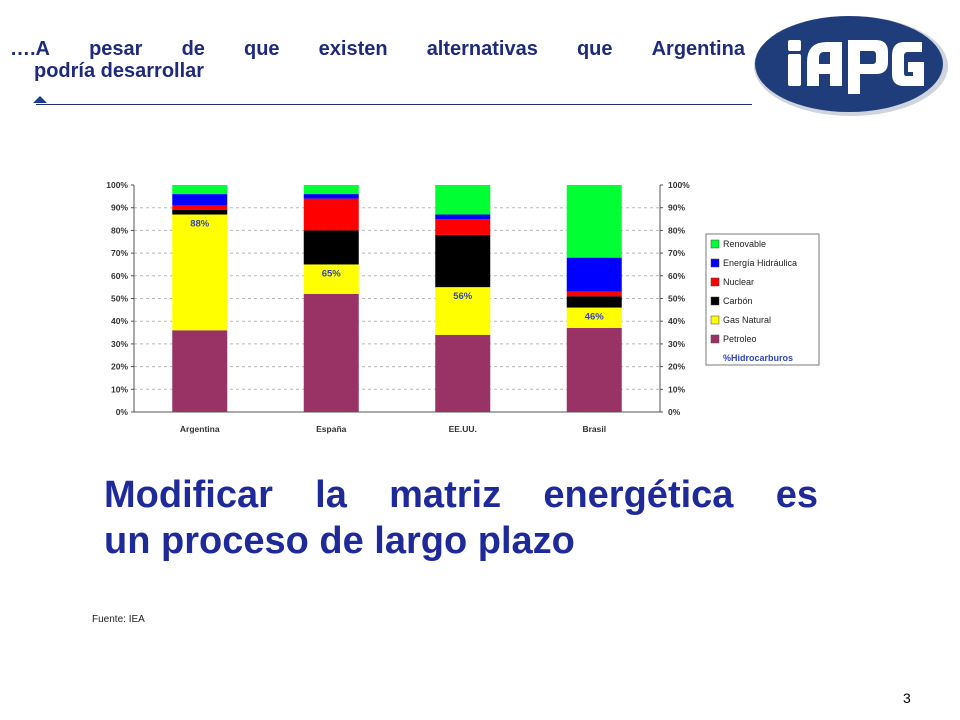 This screenshot has height=720, width=960. Describe the element at coordinates (119, 208) in the screenshot. I see `y-tick-label: 90%` at that location.